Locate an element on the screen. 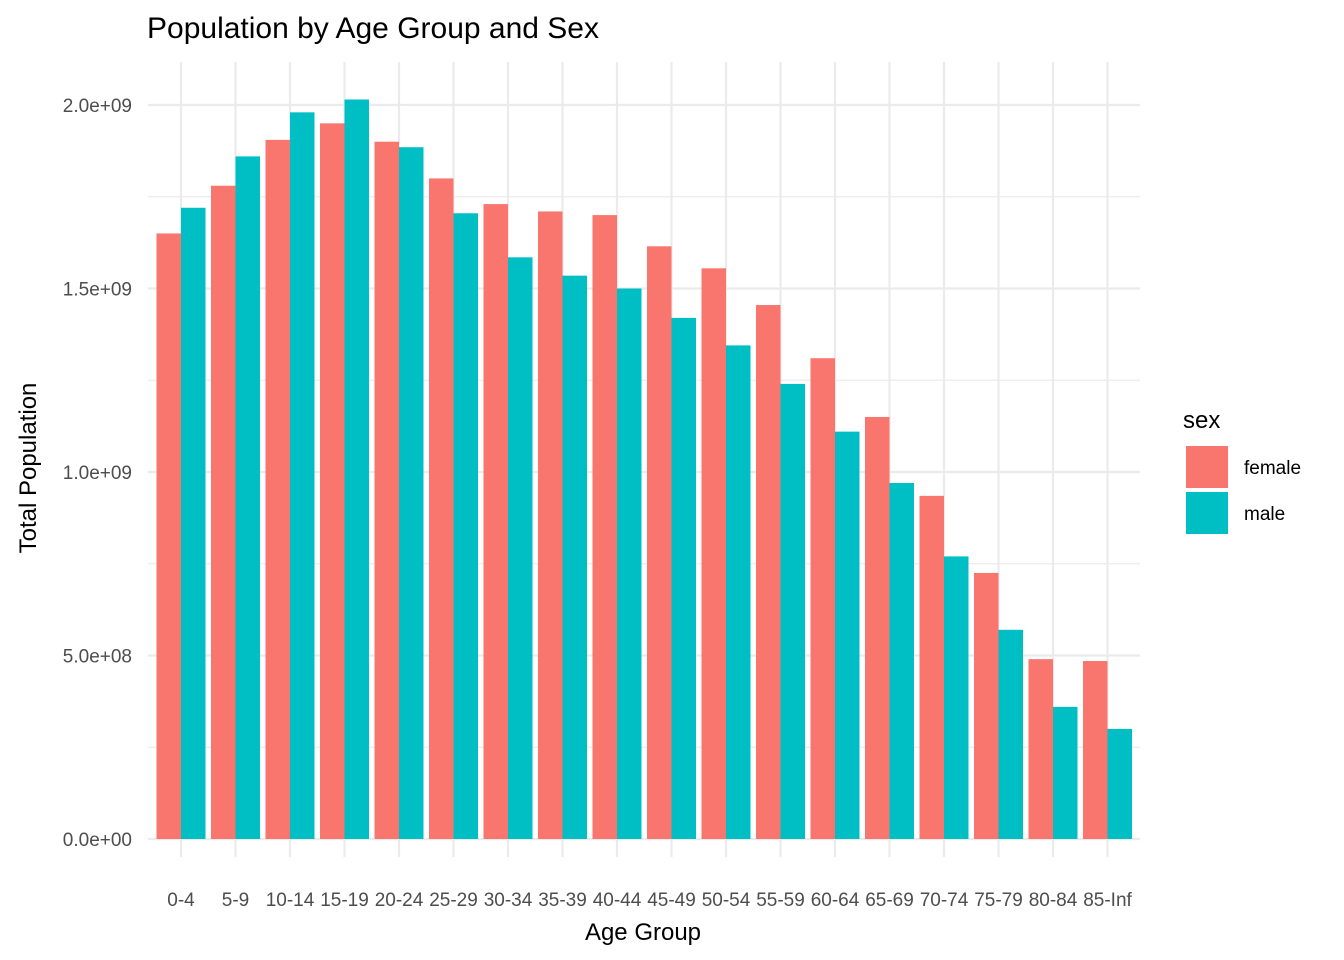  x-tick-label: 80-84 is located at coordinates (1053, 900).